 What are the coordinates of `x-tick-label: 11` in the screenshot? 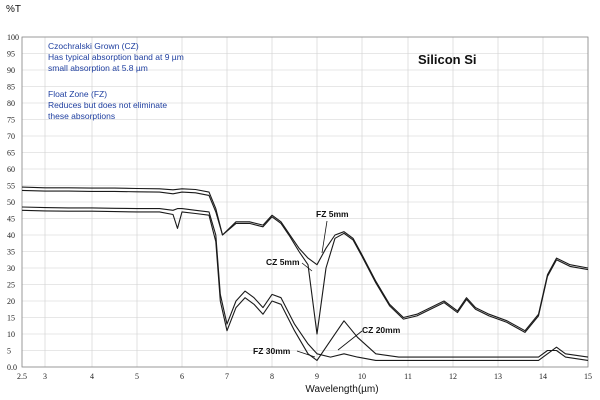 It's located at (408, 376).